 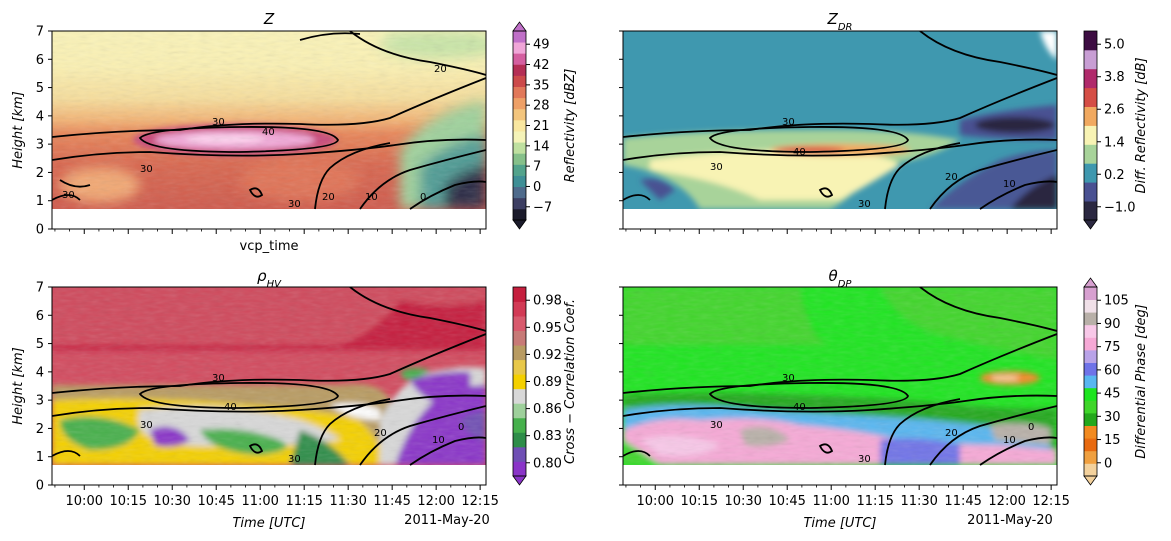 What do you see at coordinates (547, 355) in the screenshot?
I see `colorbar-tick-label: 0.92` at bounding box center [547, 355].